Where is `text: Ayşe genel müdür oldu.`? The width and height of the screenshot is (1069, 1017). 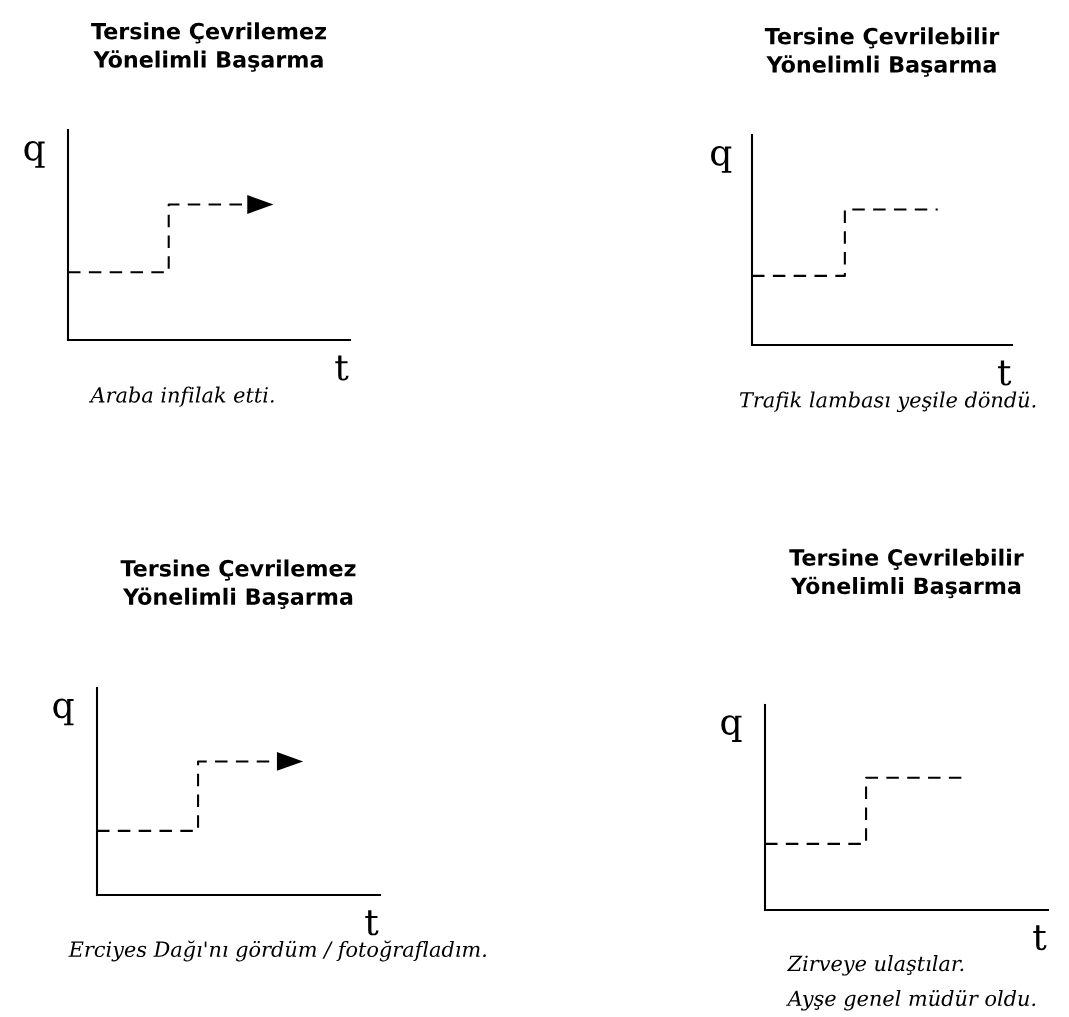
text: Ayşe genel müdür oldu. is located at coordinates (911, 1000).